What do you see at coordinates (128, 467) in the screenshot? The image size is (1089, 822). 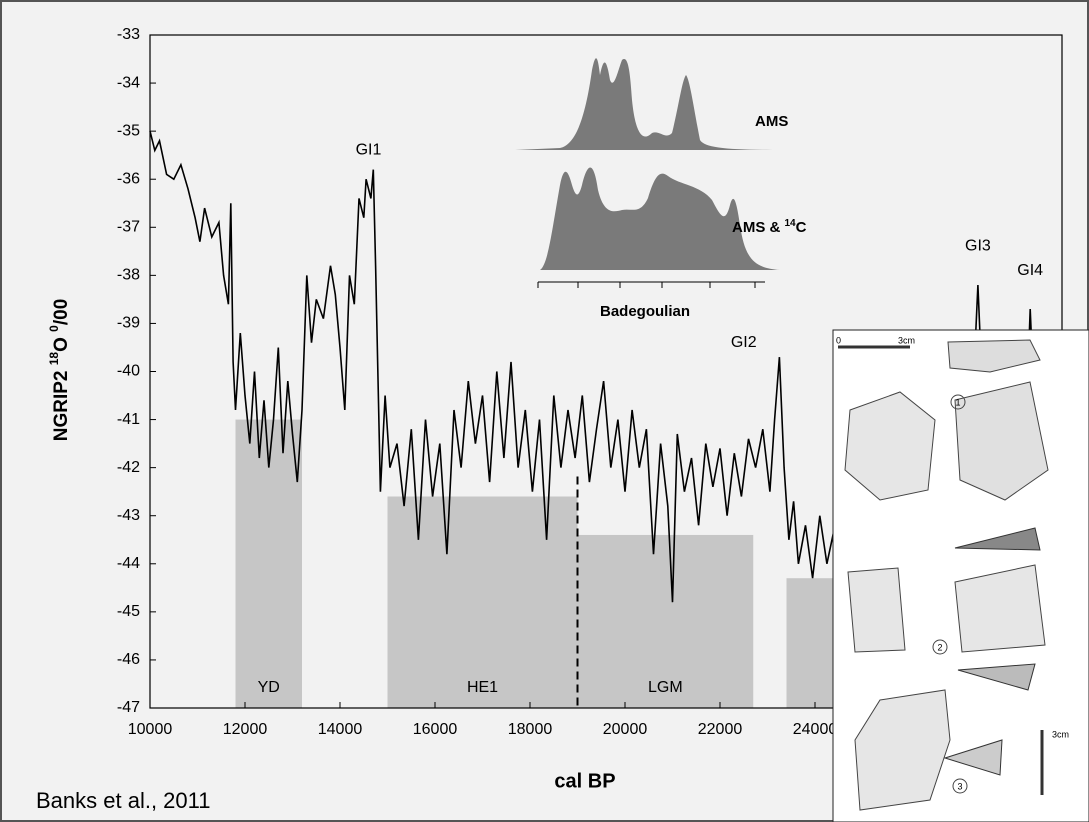 I see `y-tick-label: -42` at bounding box center [128, 467].